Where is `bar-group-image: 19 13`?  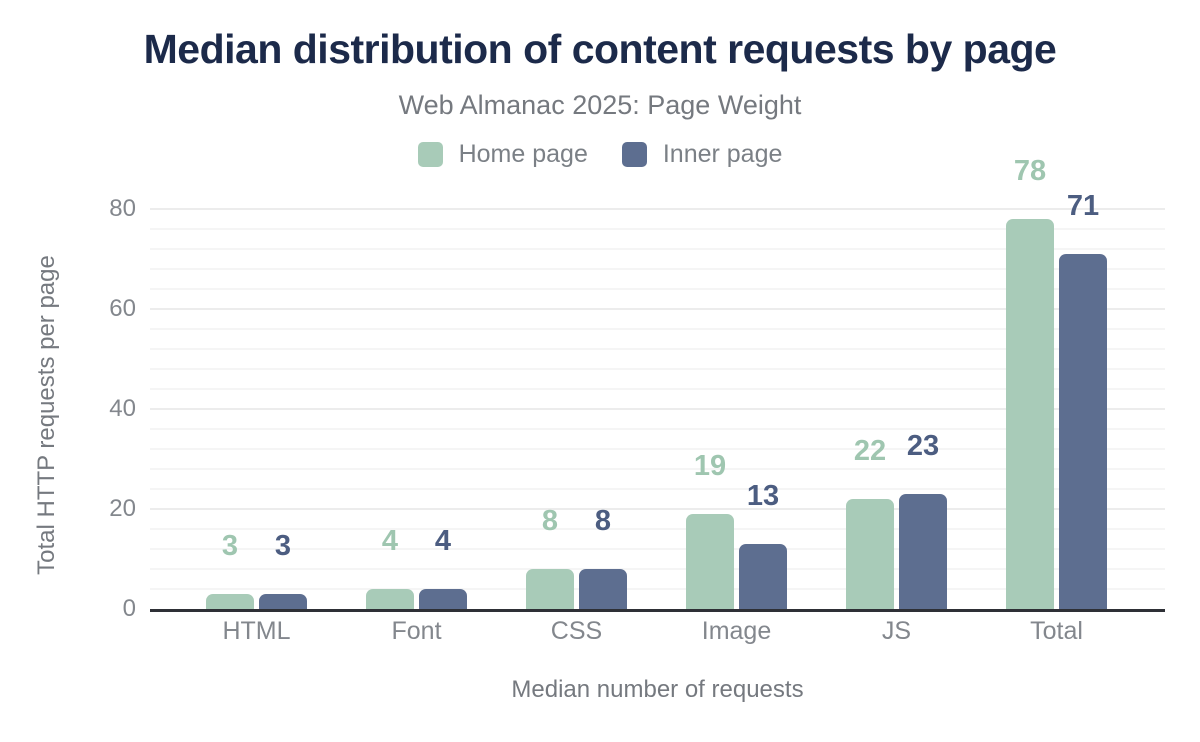
bar-group-image: 19 13 is located at coordinates (737, 530).